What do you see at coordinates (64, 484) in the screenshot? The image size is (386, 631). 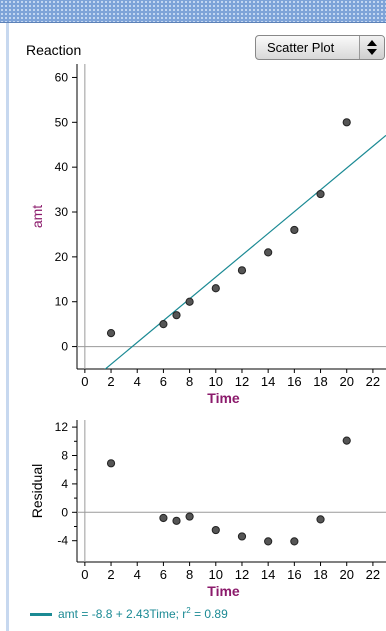 I see `y-tick-label: 4` at bounding box center [64, 484].